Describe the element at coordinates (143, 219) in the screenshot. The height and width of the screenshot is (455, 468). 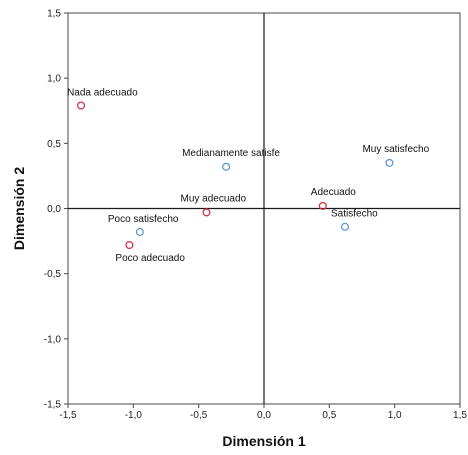
I see `data-point-label: Poco satisfecho` at that location.